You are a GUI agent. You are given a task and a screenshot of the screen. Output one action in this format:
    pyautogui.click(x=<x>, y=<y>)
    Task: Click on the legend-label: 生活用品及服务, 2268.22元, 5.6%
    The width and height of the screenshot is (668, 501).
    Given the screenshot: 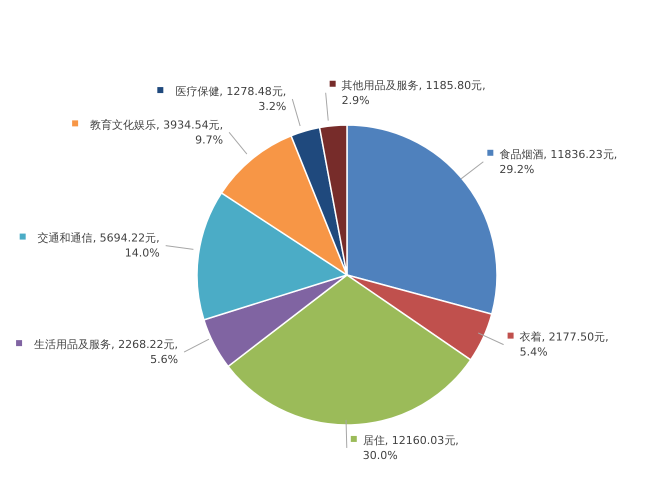 What is the action you would take?
    pyautogui.click(x=106, y=352)
    